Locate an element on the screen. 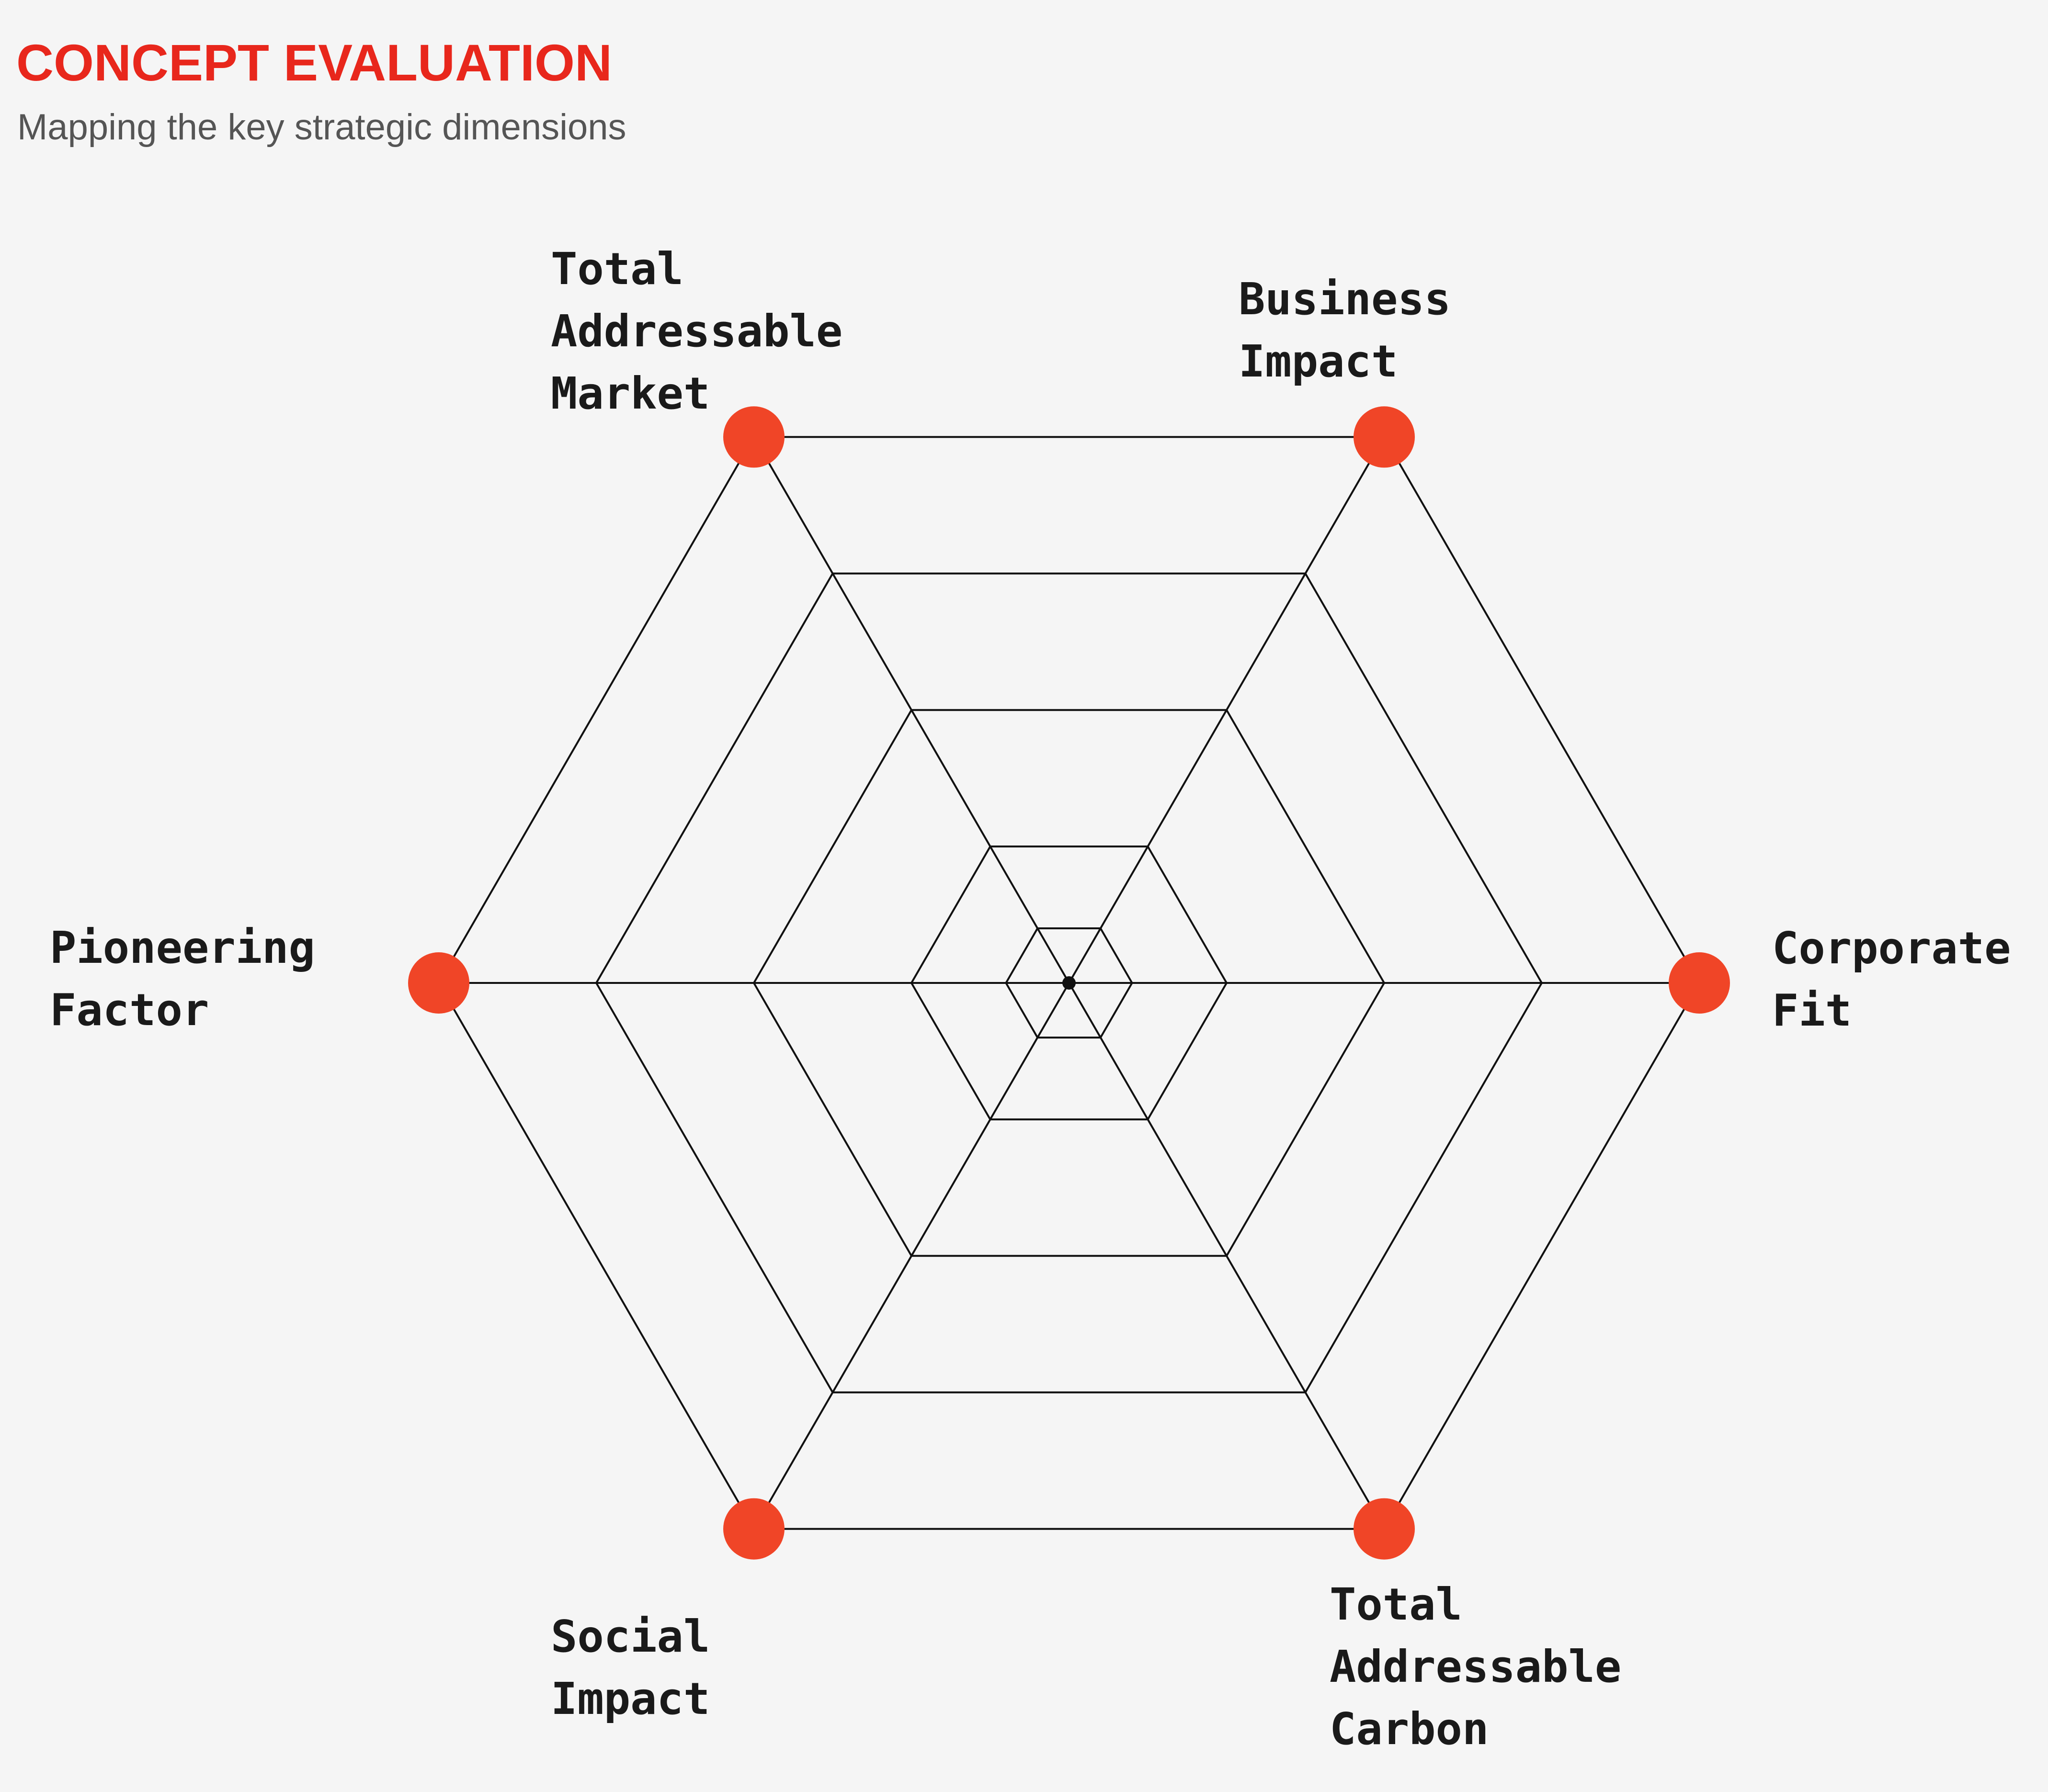  axis-label-business-impact: Business Impact is located at coordinates (1345, 330).